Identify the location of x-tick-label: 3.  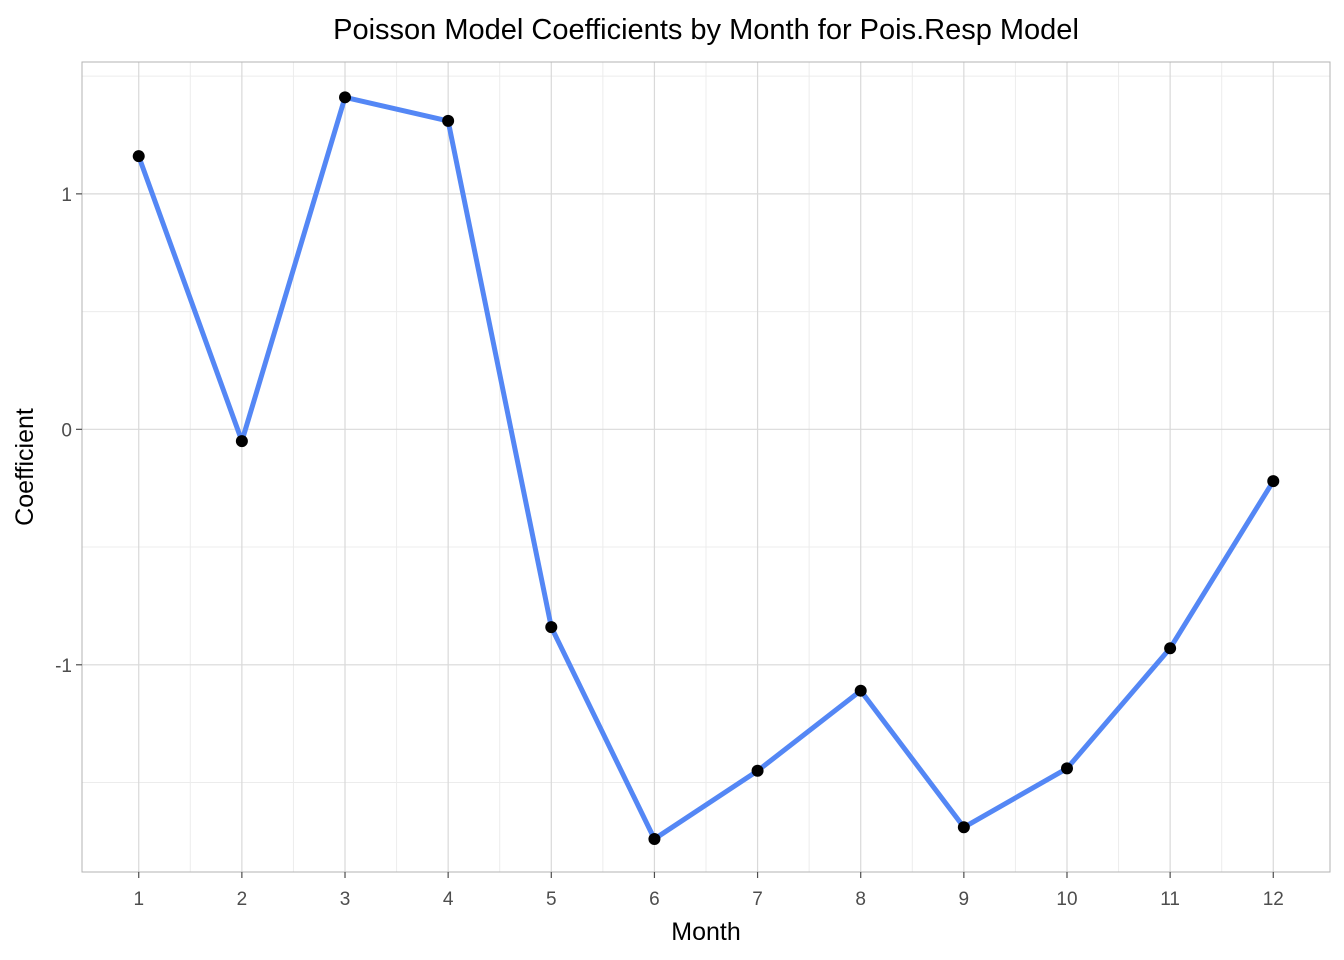
(345, 899).